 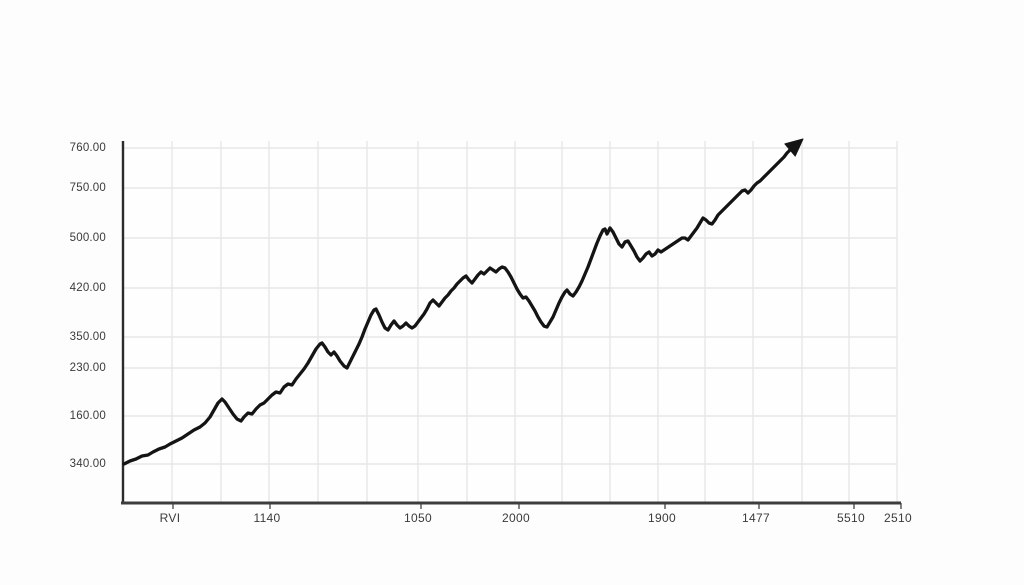 I want to click on x-tick-label: RVI, so click(x=170, y=518).